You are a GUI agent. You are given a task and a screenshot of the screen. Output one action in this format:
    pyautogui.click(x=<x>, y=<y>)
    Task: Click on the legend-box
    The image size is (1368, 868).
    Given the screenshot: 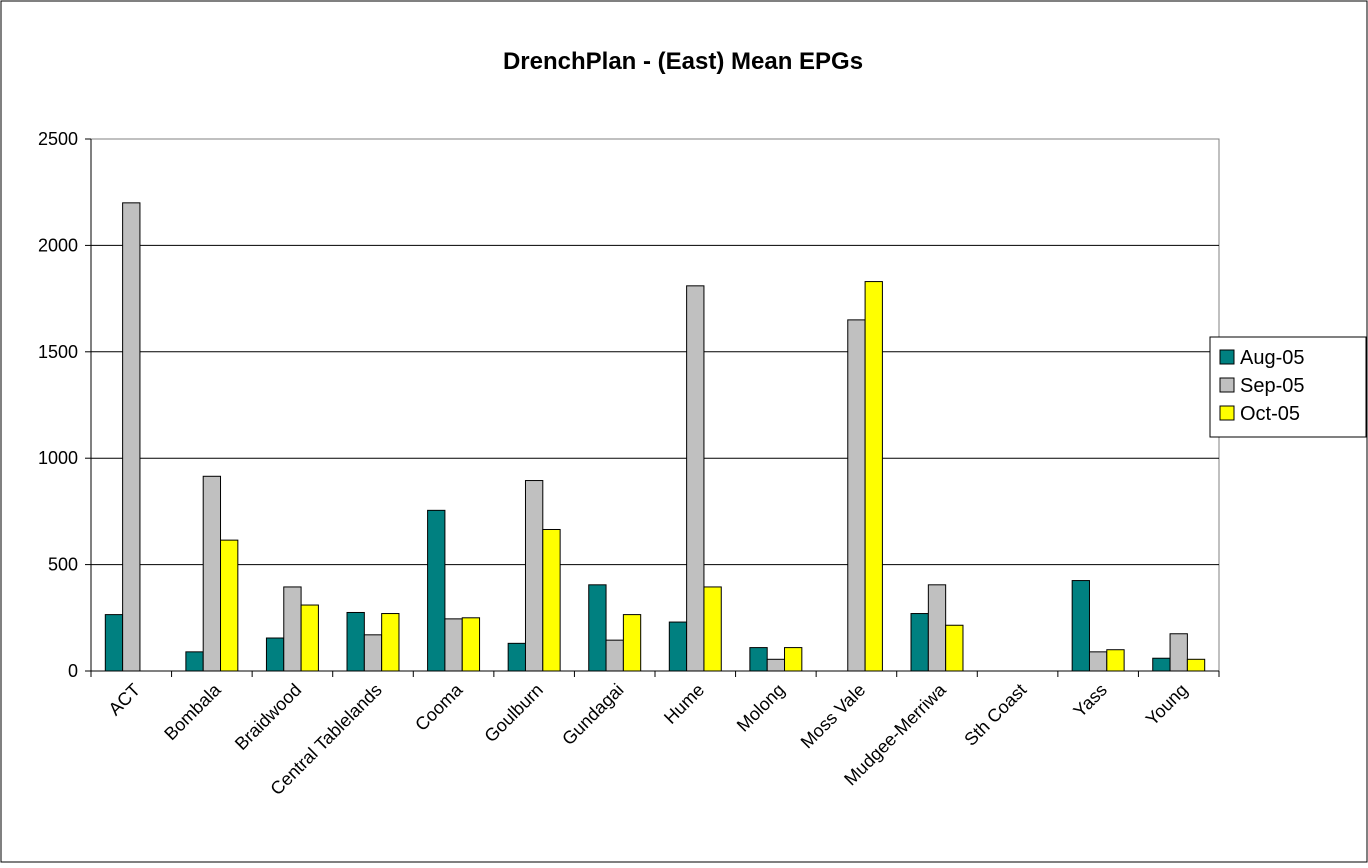 What is the action you would take?
    pyautogui.click(x=1288, y=387)
    